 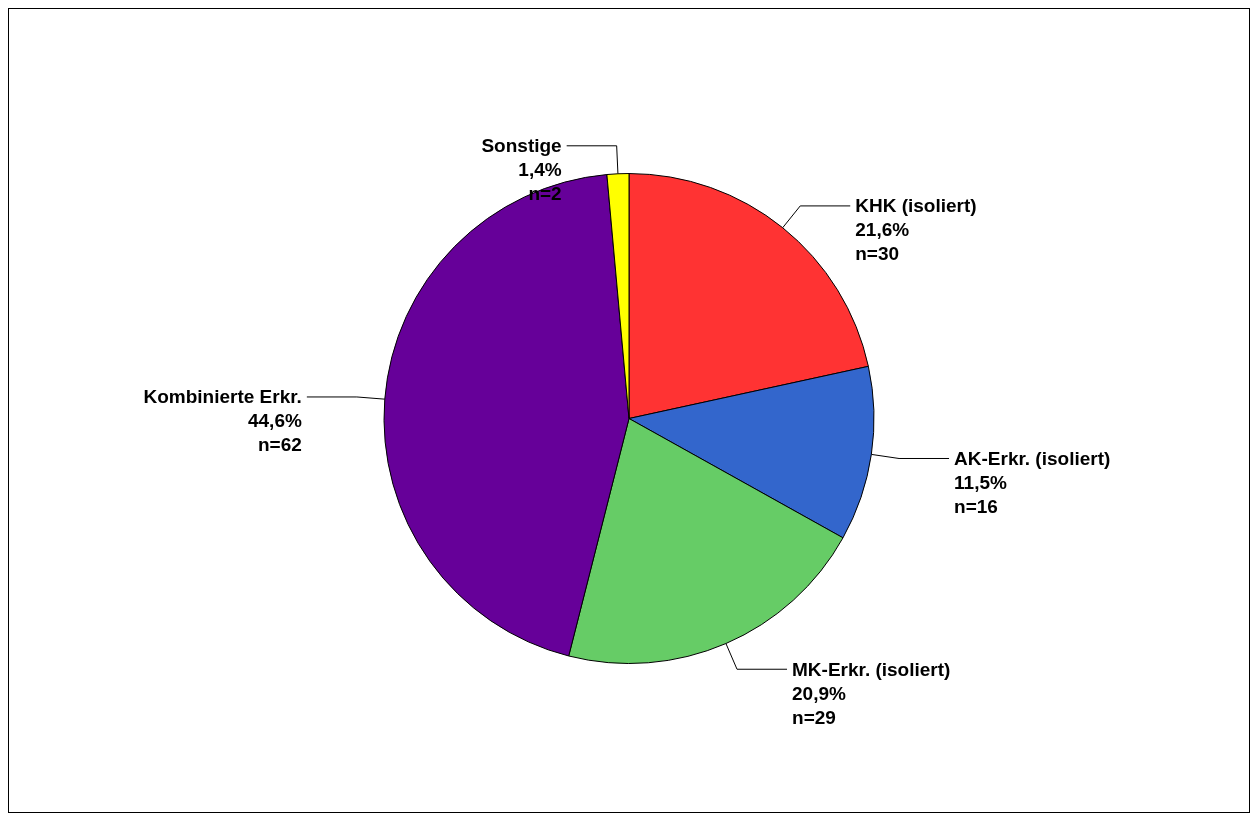 I want to click on data-label: 21,6% n=30, so click(x=882, y=242).